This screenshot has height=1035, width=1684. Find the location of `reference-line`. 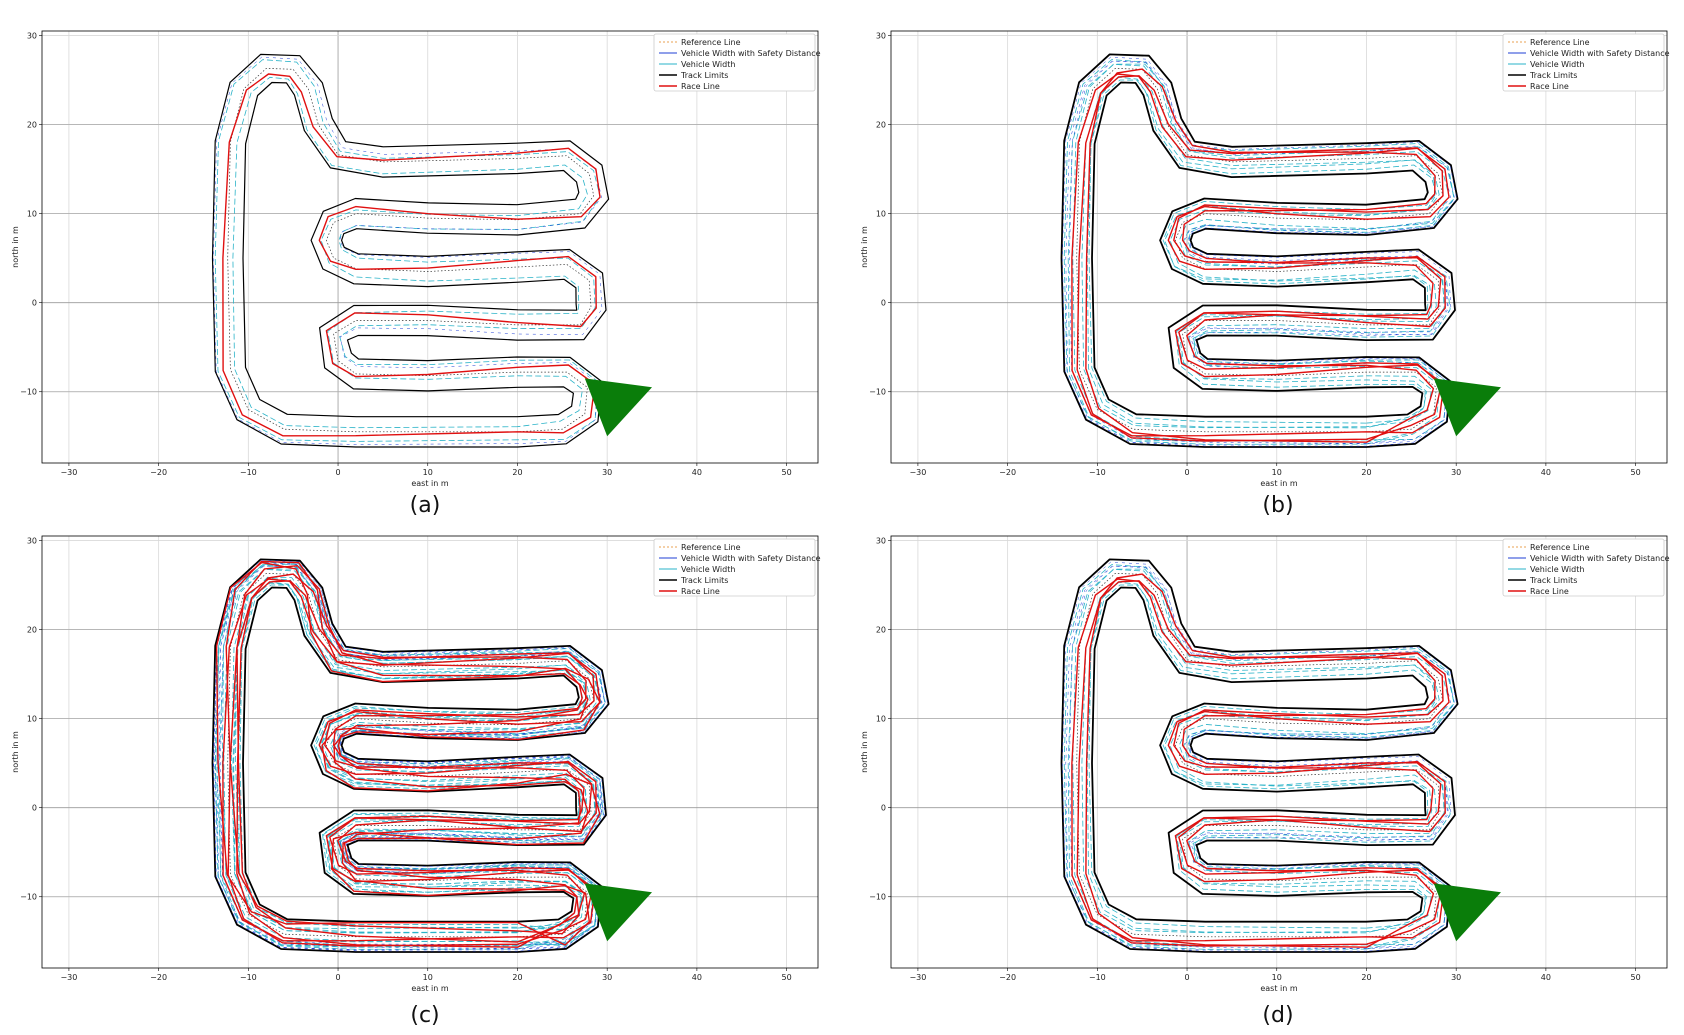

reference-line is located at coordinates (1260, 755).